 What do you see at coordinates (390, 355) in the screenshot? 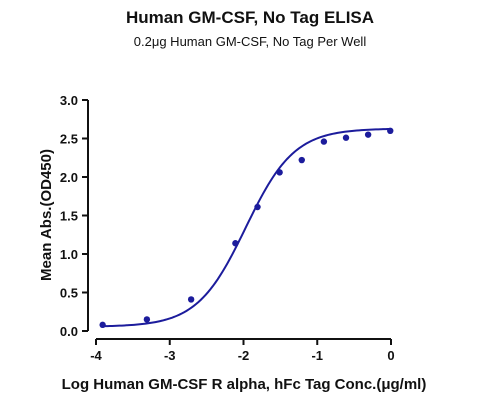
I see `x-tick-label: 0` at bounding box center [390, 355].